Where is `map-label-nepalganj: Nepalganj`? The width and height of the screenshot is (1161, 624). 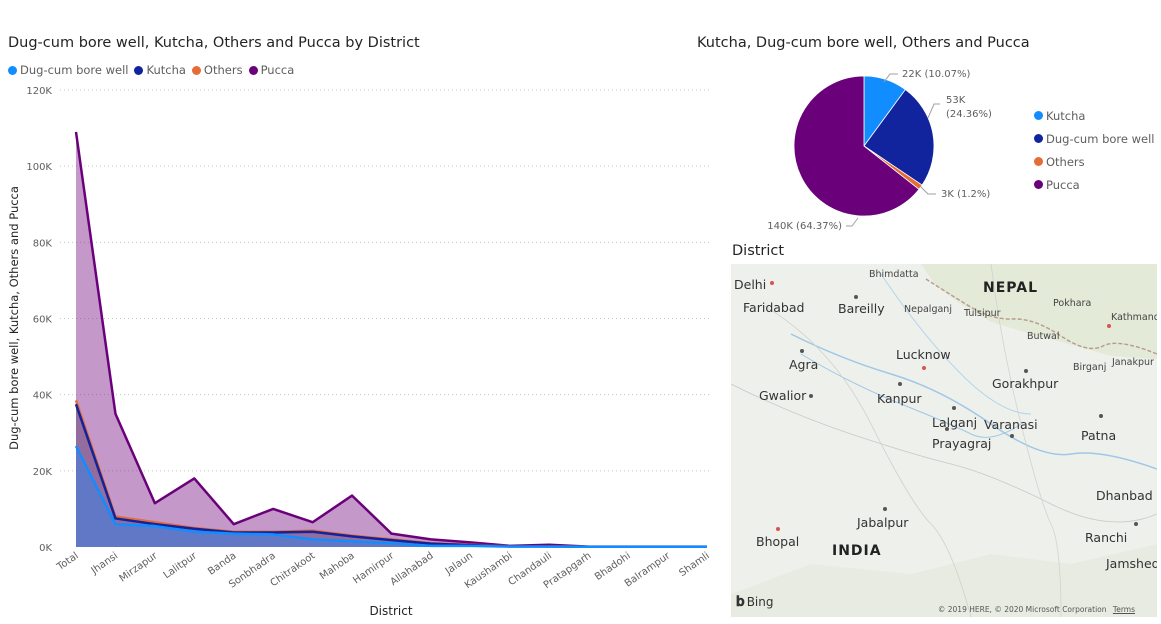 map-label-nepalganj: Nepalganj is located at coordinates (928, 309).